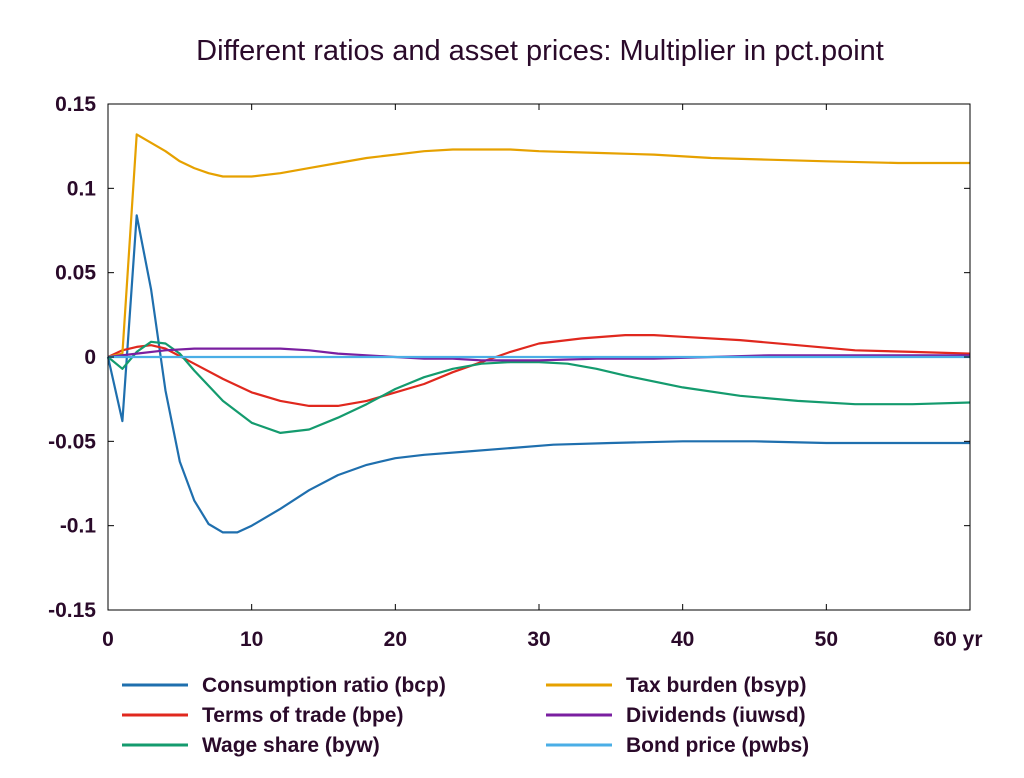  Describe the element at coordinates (538, 354) in the screenshot. I see `series-line-dividends` at that location.